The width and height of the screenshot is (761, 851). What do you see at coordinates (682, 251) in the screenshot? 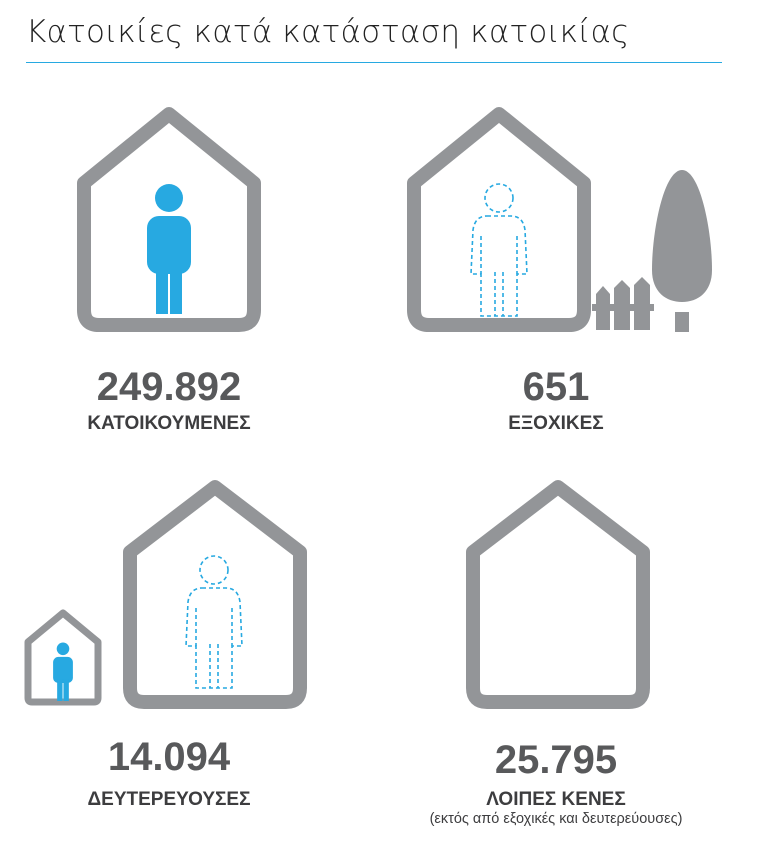
I see `tree-icon` at bounding box center [682, 251].